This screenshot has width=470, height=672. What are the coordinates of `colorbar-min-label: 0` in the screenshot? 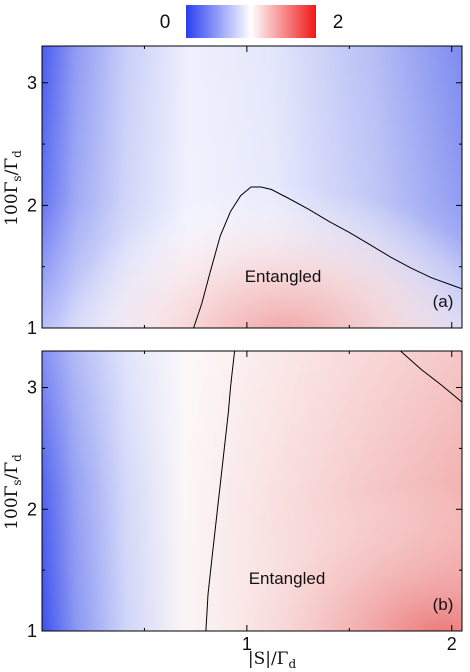 It's located at (165, 22).